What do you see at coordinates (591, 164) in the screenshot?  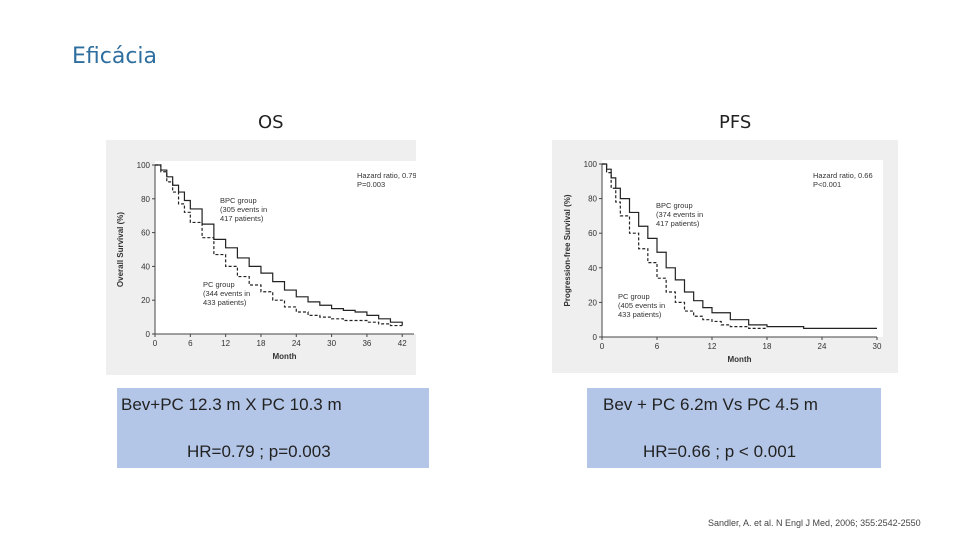 I see `pfs-y-tick-label: 100` at bounding box center [591, 164].